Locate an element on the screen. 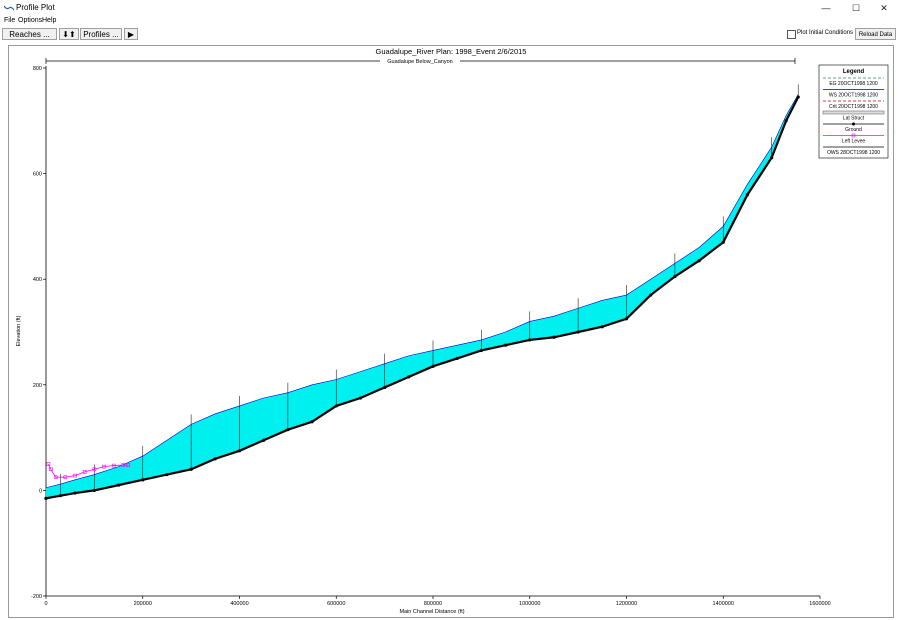  animate-button: ▶ is located at coordinates (131, 34).